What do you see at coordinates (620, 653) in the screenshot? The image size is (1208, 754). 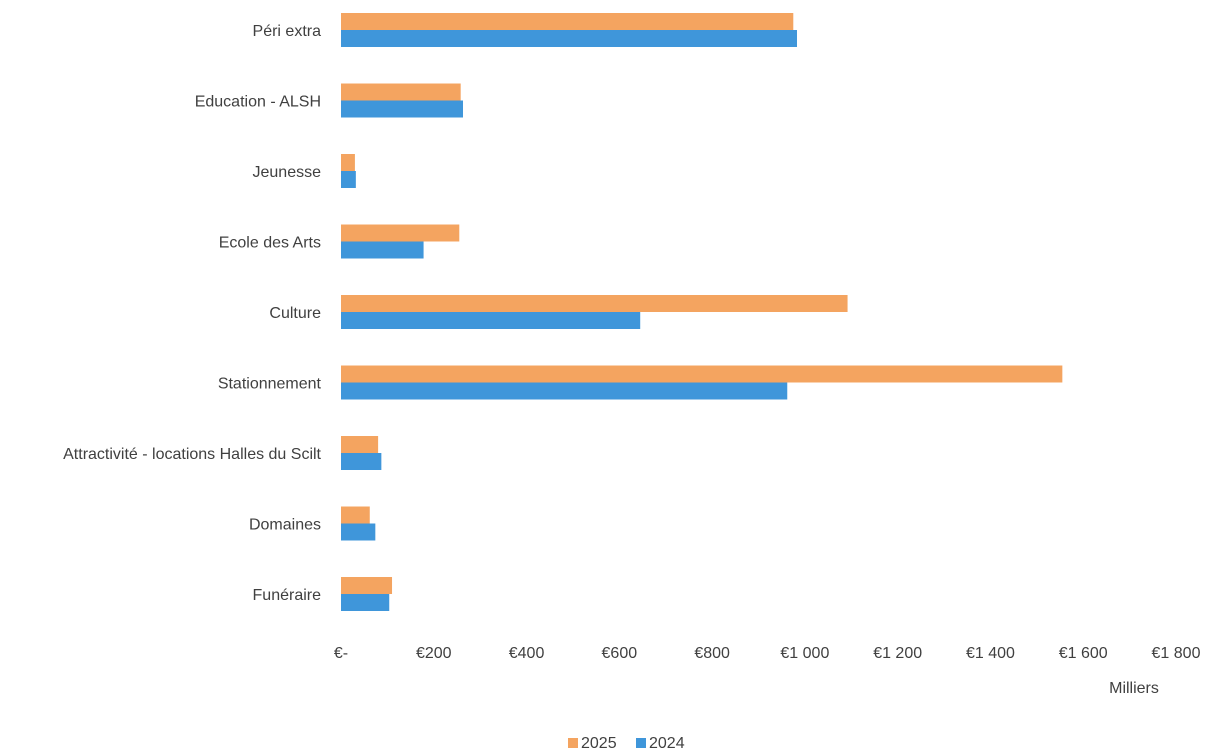 I see `x-tick-label: €600` at bounding box center [620, 653].